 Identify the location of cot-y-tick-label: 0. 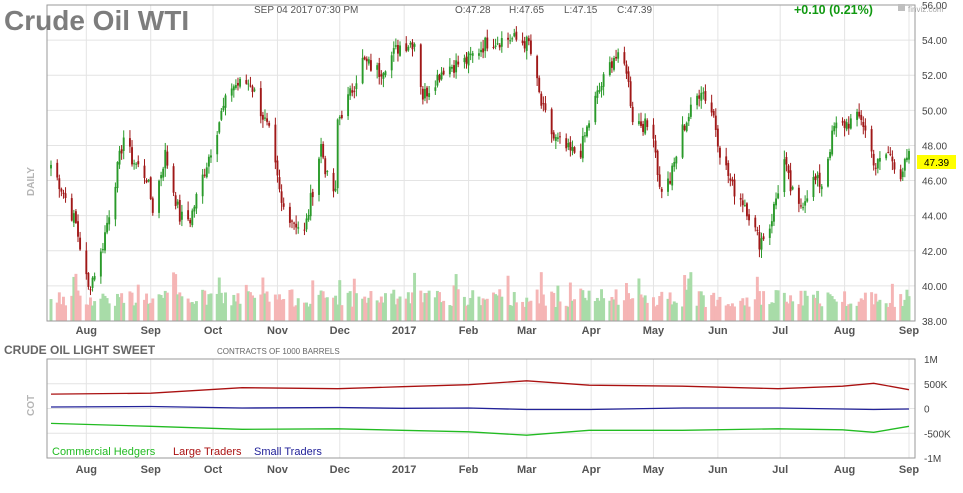
(927, 410).